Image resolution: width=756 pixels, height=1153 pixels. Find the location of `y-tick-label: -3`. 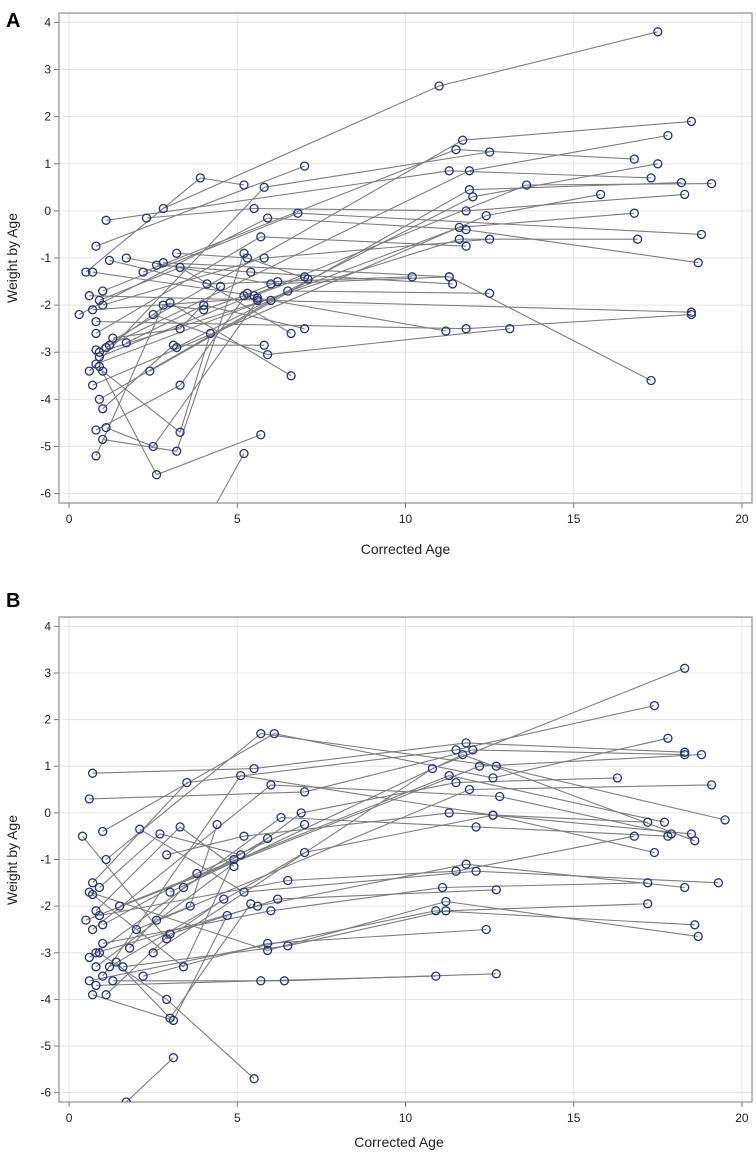

y-tick-label: -3 is located at coordinates (45, 352).